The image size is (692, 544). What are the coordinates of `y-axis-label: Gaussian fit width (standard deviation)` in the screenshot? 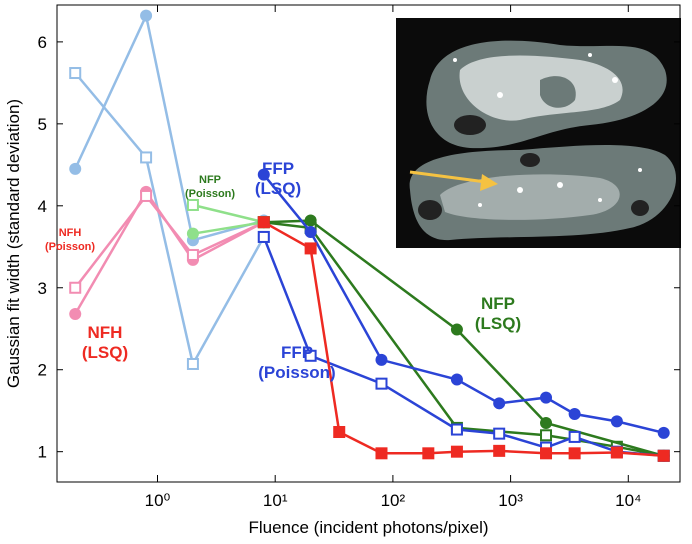 It's located at (13, 243).